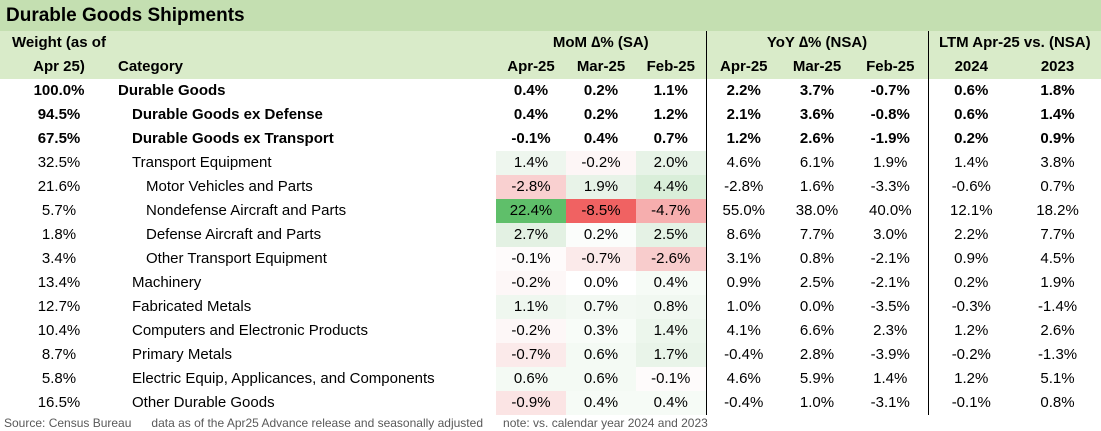 This screenshot has width=1101, height=431. I want to click on yoy-col-header: Feb-25, so click(891, 67).